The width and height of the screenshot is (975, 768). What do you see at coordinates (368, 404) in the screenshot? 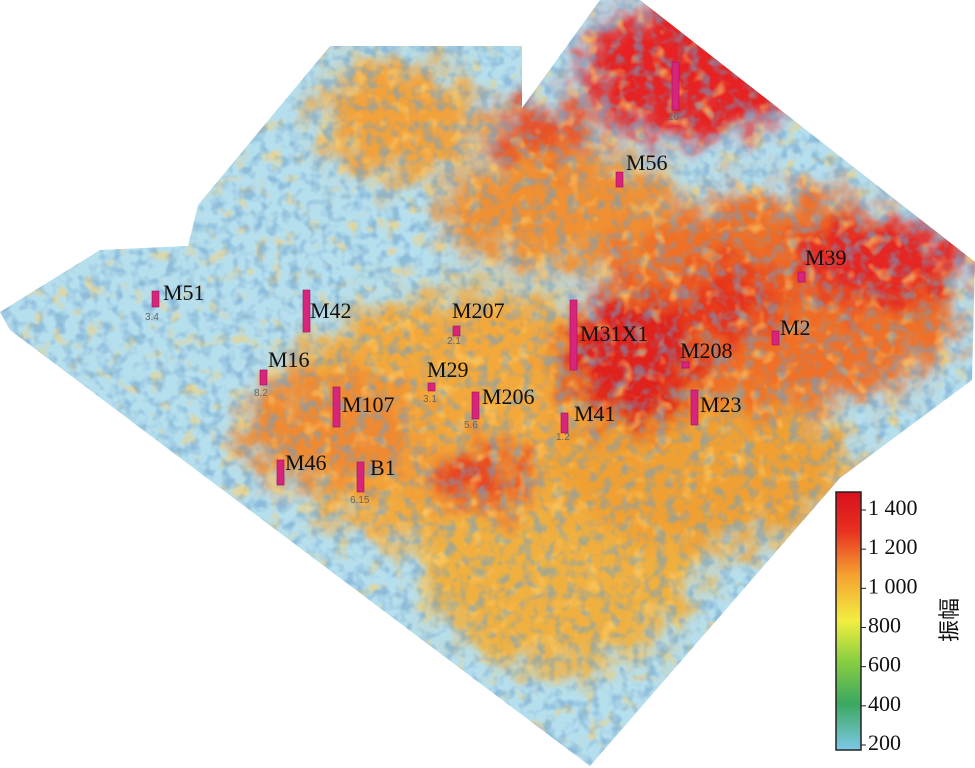
I see `well-name: M107` at bounding box center [368, 404].